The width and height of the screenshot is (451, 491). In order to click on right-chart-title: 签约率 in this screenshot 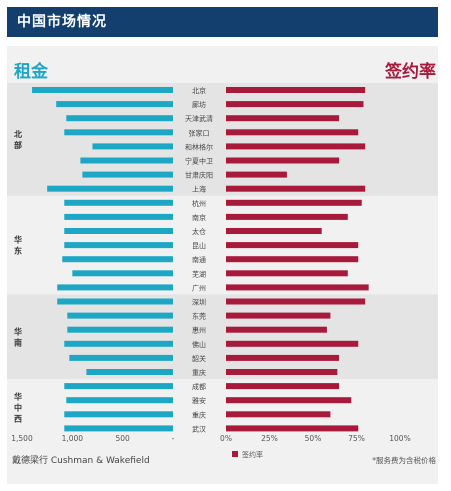, I will do `click(410, 71)`.